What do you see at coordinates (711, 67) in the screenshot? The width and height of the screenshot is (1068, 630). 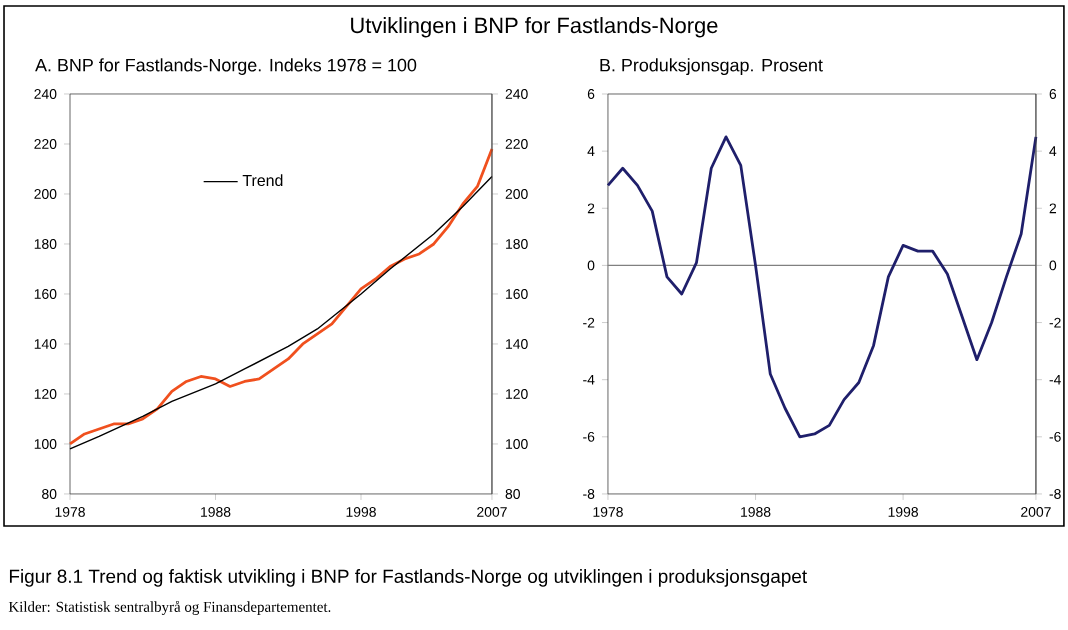 I see `chart-title: B. Produksjonsgap. Prosent` at bounding box center [711, 67].